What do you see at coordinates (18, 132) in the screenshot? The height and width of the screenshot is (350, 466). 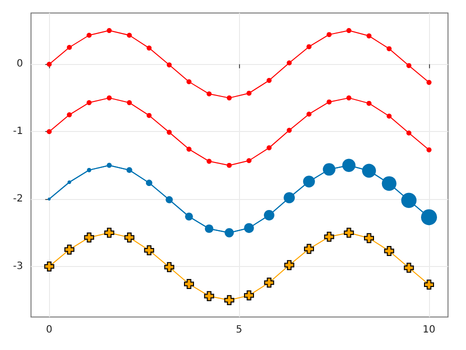 I see `y-tick-label: -1` at bounding box center [18, 132].